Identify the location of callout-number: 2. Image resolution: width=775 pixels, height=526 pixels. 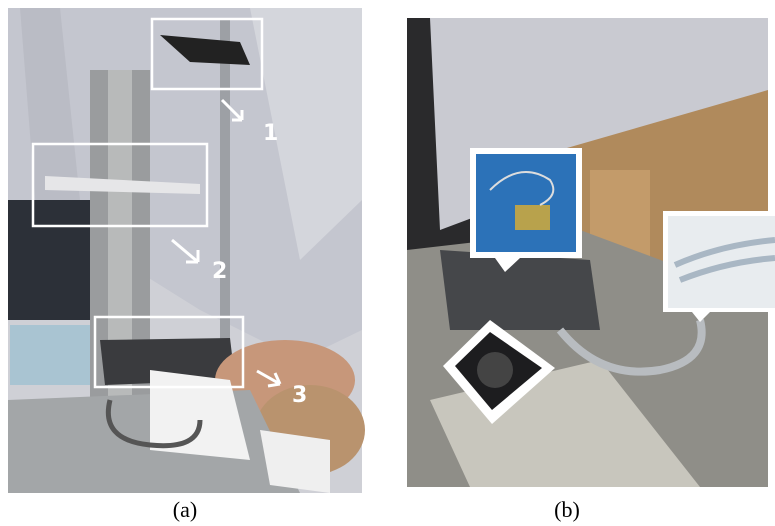
(219, 271).